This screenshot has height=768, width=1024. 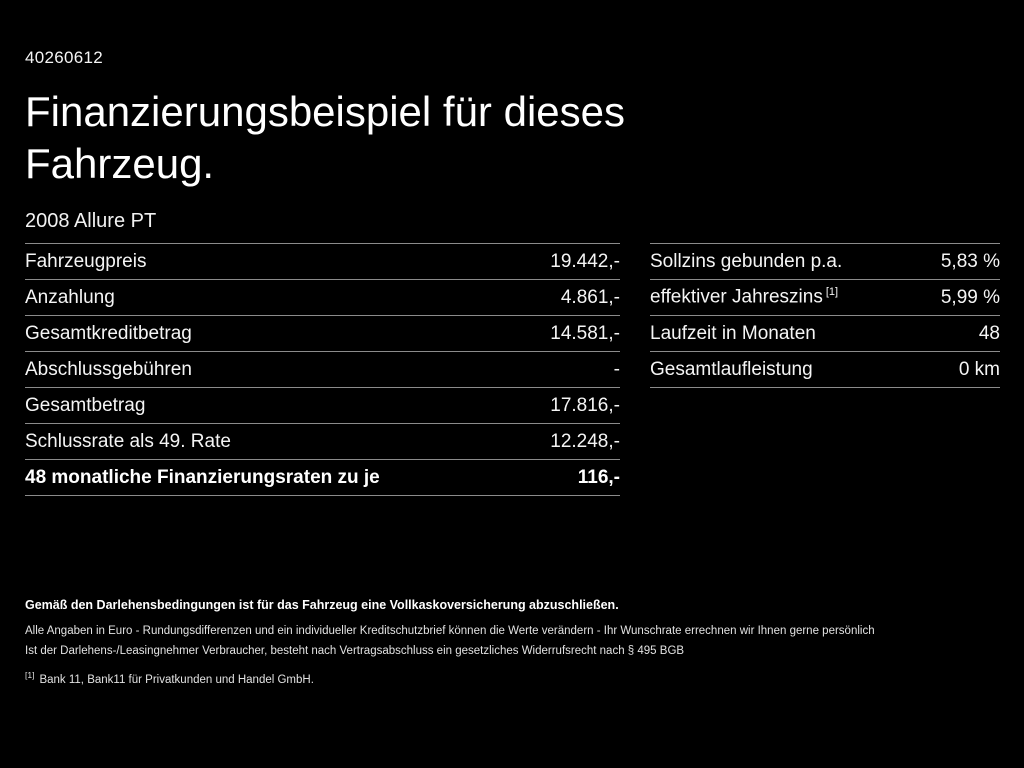 What do you see at coordinates (322, 441) in the screenshot?
I see `table-row: Schlussrate als 49. Rate 12.248,-` at bounding box center [322, 441].